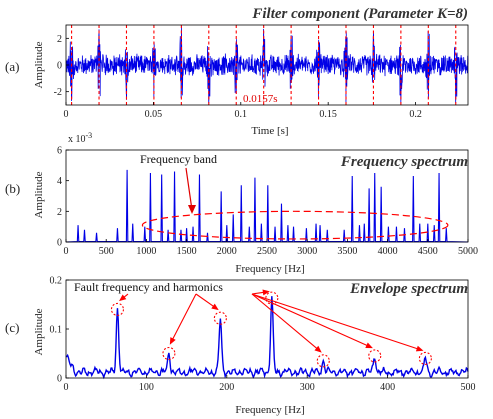 The image size is (493, 419). Describe the element at coordinates (56, 281) in the screenshot. I see `y-tick-label: 0.2` at that location.